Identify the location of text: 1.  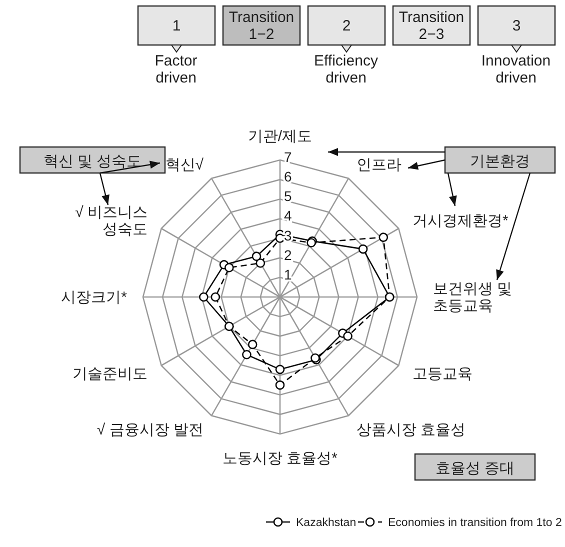
(176, 26).